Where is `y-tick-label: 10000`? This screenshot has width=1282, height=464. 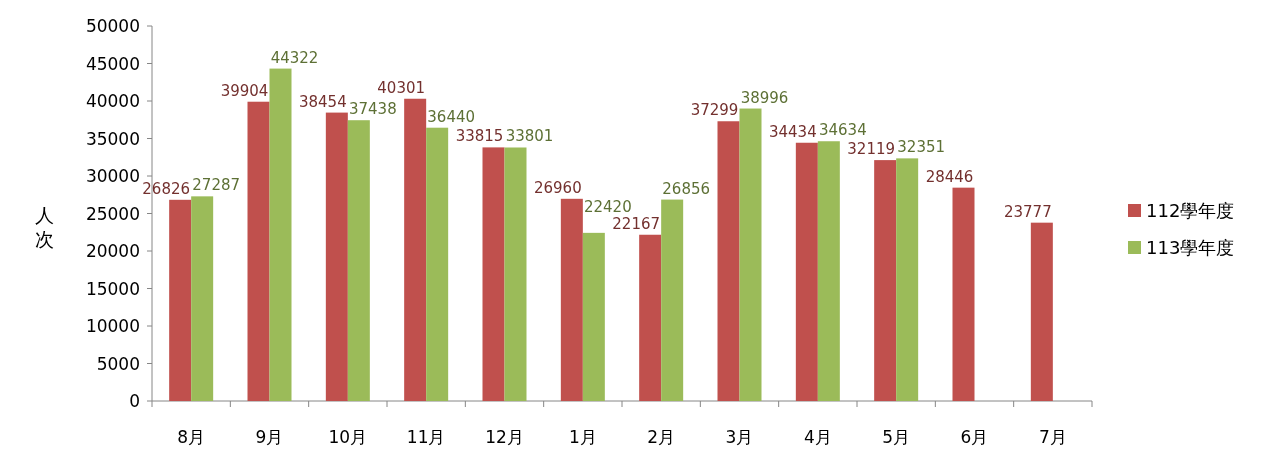
y-tick-label: 10000 is located at coordinates (112, 326).